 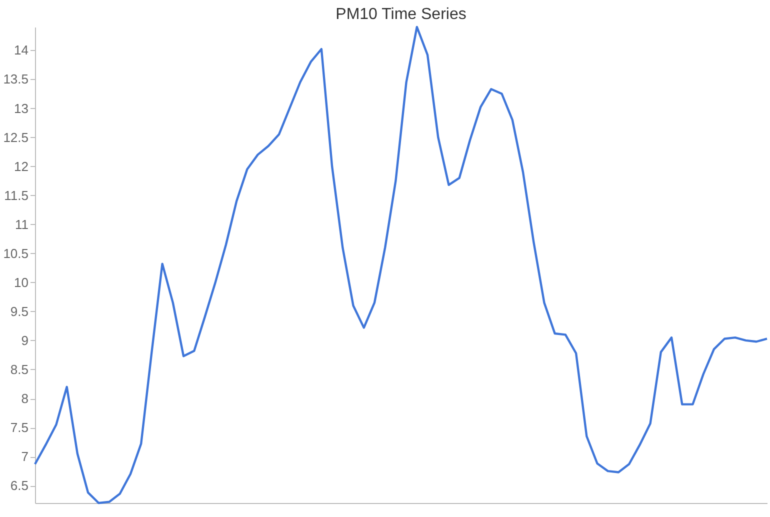 I want to click on y-tick-label: 8, so click(x=24, y=398).